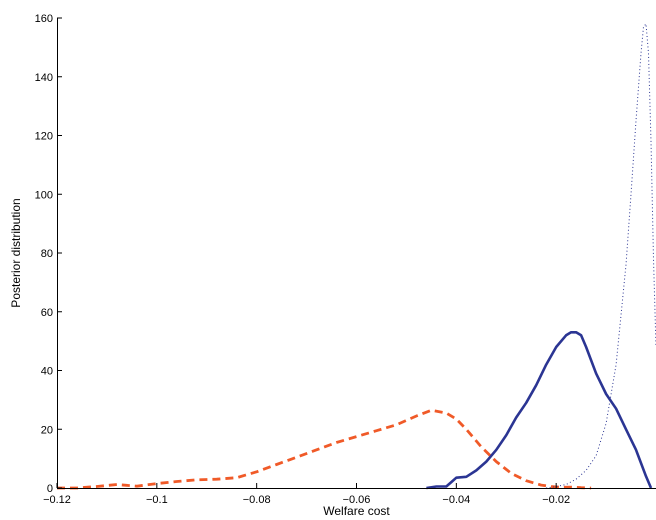  What do you see at coordinates (57, 500) in the screenshot?
I see `x-tick-label: −0.12` at bounding box center [57, 500].